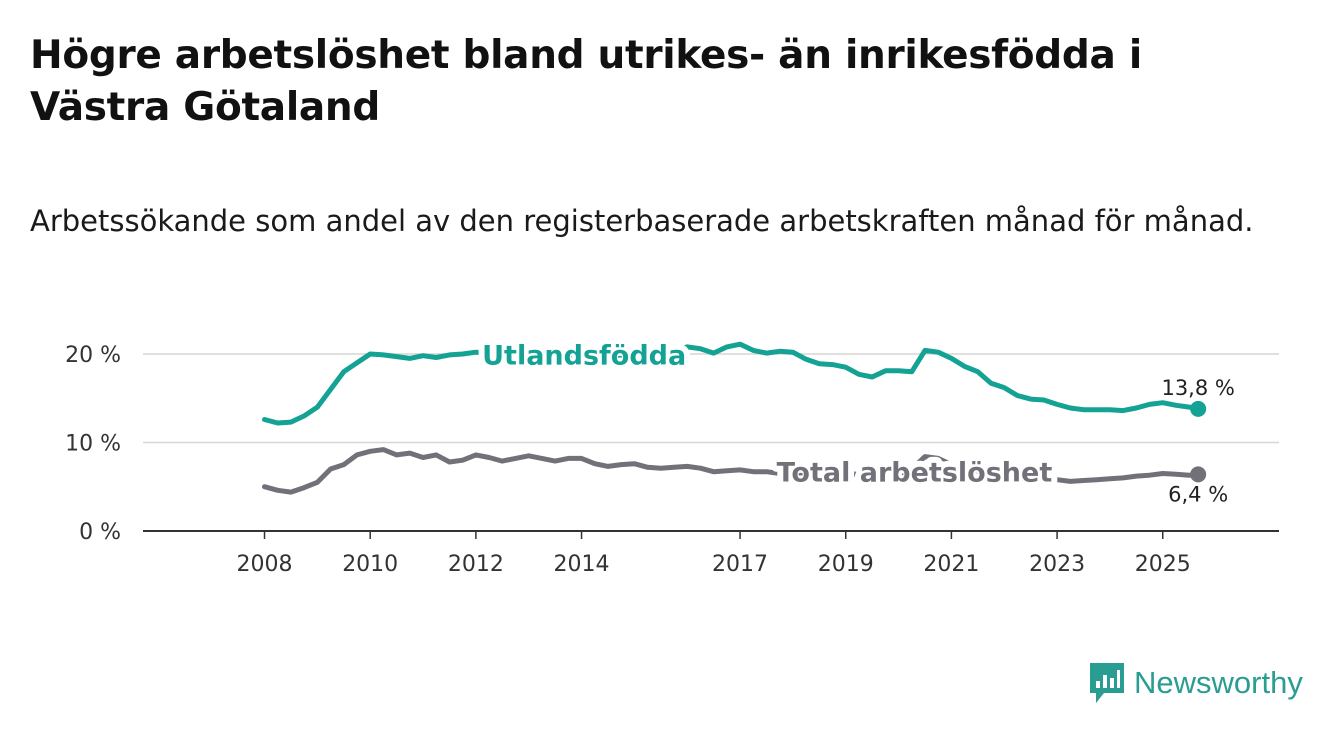 This screenshot has height=734, width=1340. Describe the element at coordinates (1198, 494) in the screenshot. I see `series-end-label: 6,4 %` at that location.